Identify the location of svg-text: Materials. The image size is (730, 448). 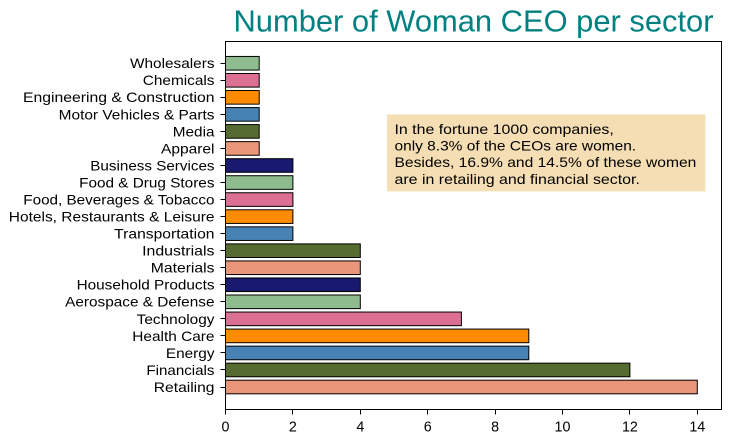
(183, 268).